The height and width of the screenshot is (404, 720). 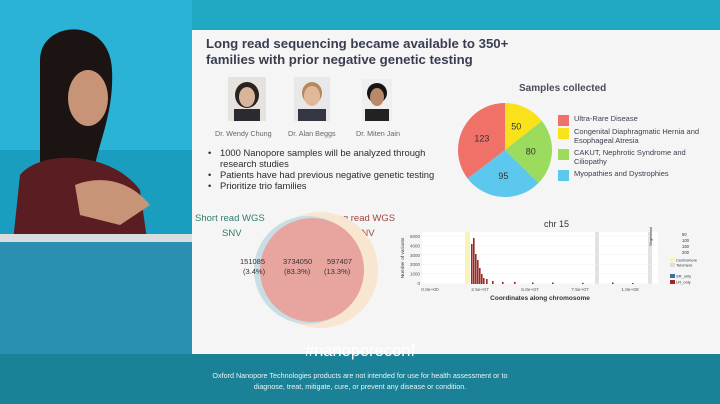 I want to click on person-name-3: Dr. Miten Jain, so click(x=378, y=133).